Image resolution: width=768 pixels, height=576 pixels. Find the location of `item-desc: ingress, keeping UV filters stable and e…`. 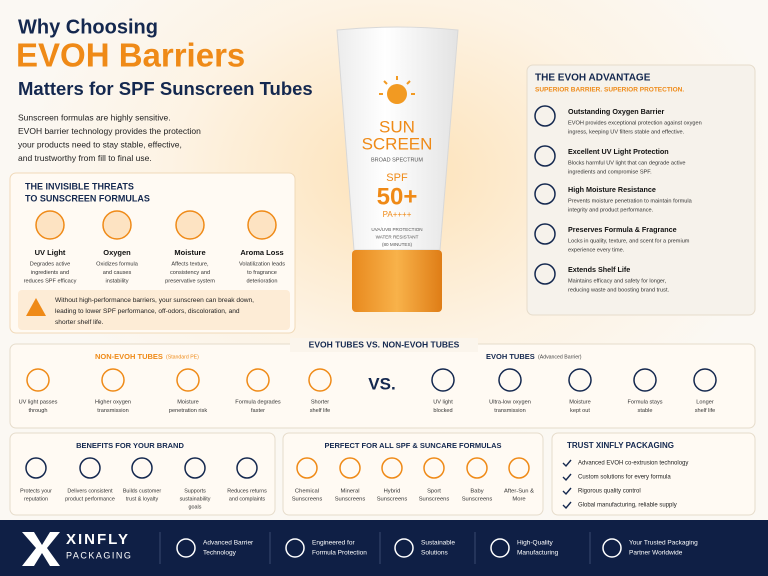

item-desc: ingress, keeping UV filters stable and e… is located at coordinates (626, 132).